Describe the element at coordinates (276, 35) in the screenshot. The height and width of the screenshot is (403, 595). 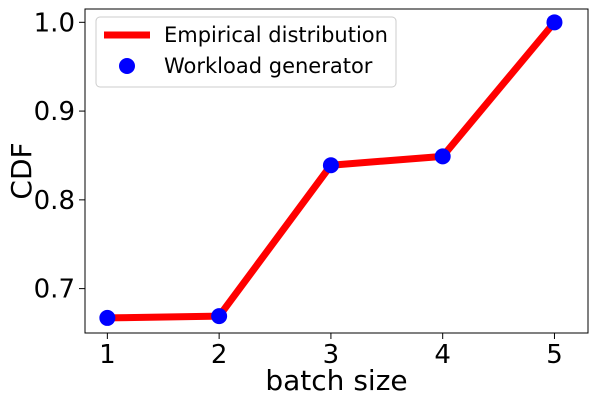
I see `legend-entry-empirical: Empirical distribution` at that location.